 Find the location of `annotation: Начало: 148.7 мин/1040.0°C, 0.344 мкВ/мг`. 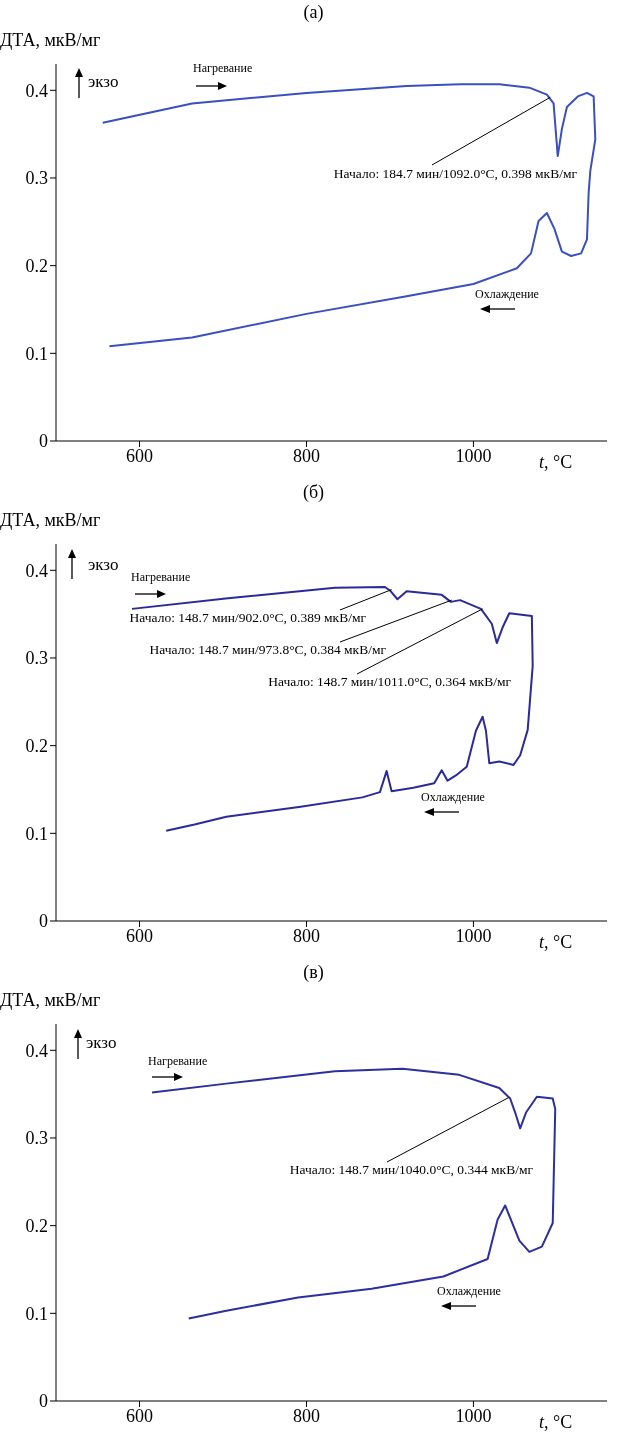

annotation: Начало: 148.7 мин/1040.0°C, 0.344 мкВ/мг is located at coordinates (411, 1169).